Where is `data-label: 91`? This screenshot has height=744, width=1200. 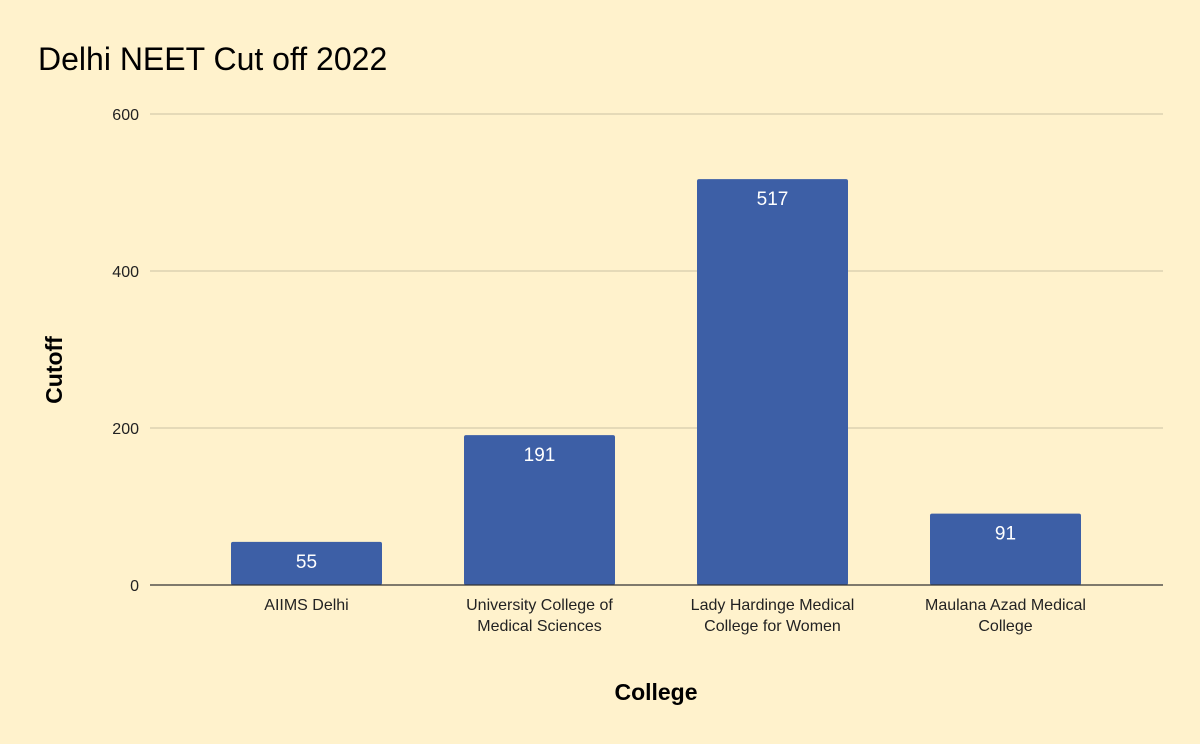 data-label: 91 is located at coordinates (1005, 534).